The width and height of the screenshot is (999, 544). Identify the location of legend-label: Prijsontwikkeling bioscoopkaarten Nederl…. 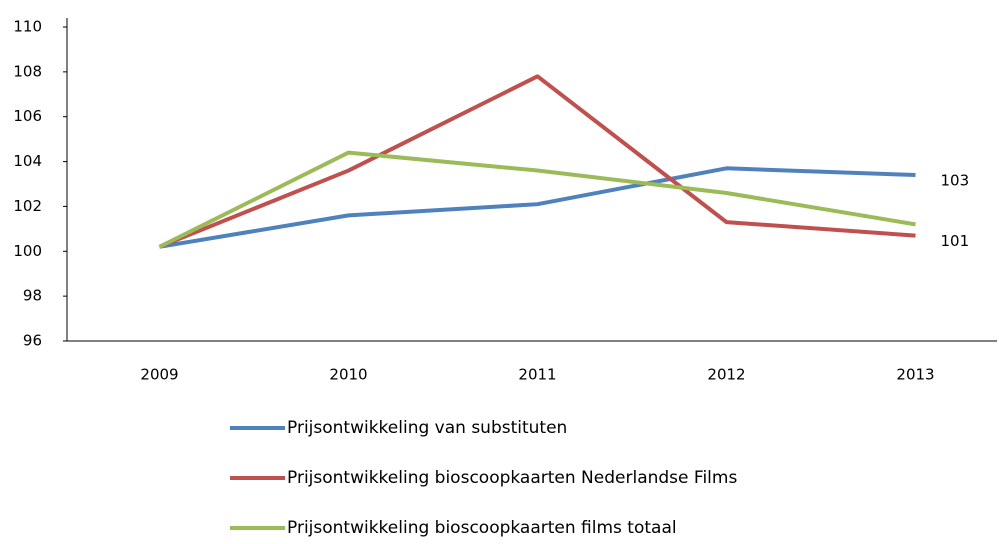
(512, 478).